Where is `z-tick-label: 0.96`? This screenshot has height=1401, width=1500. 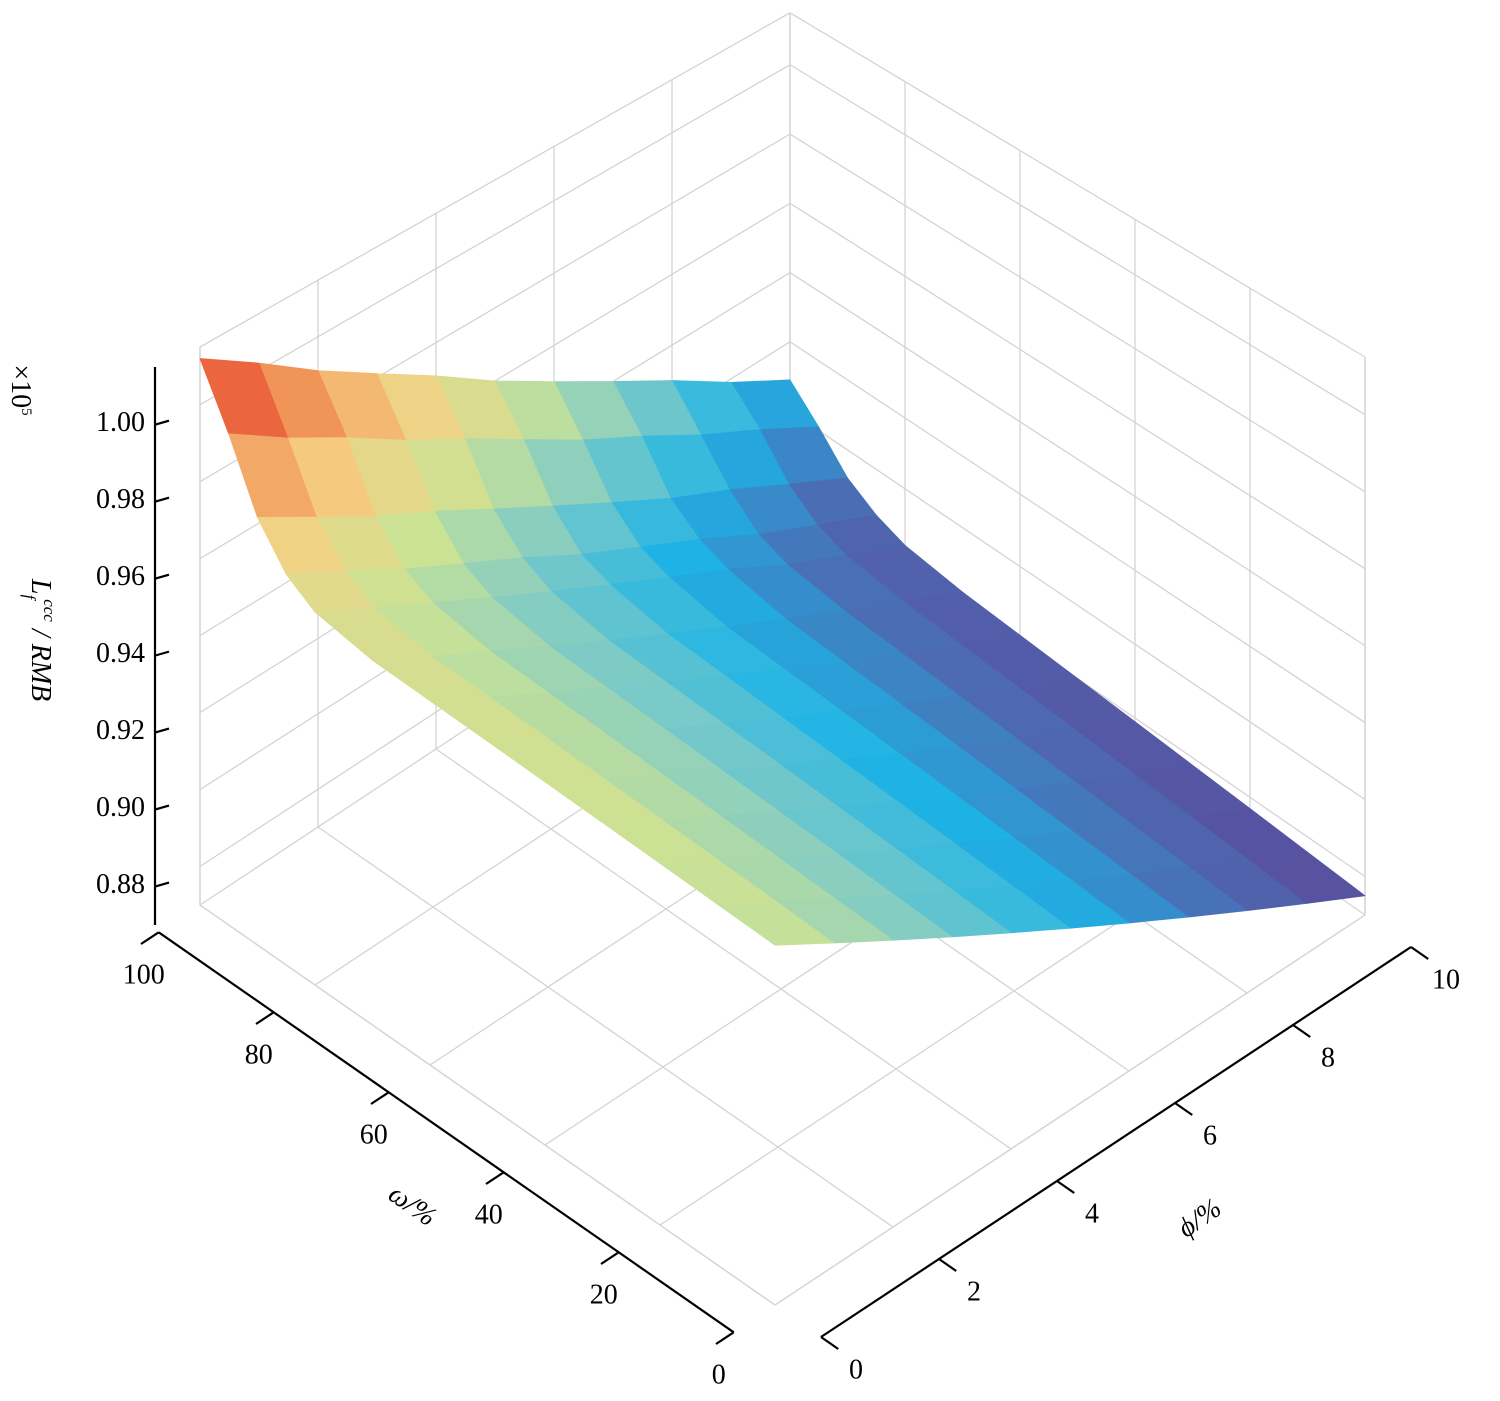 z-tick-label: 0.96 is located at coordinates (120, 576).